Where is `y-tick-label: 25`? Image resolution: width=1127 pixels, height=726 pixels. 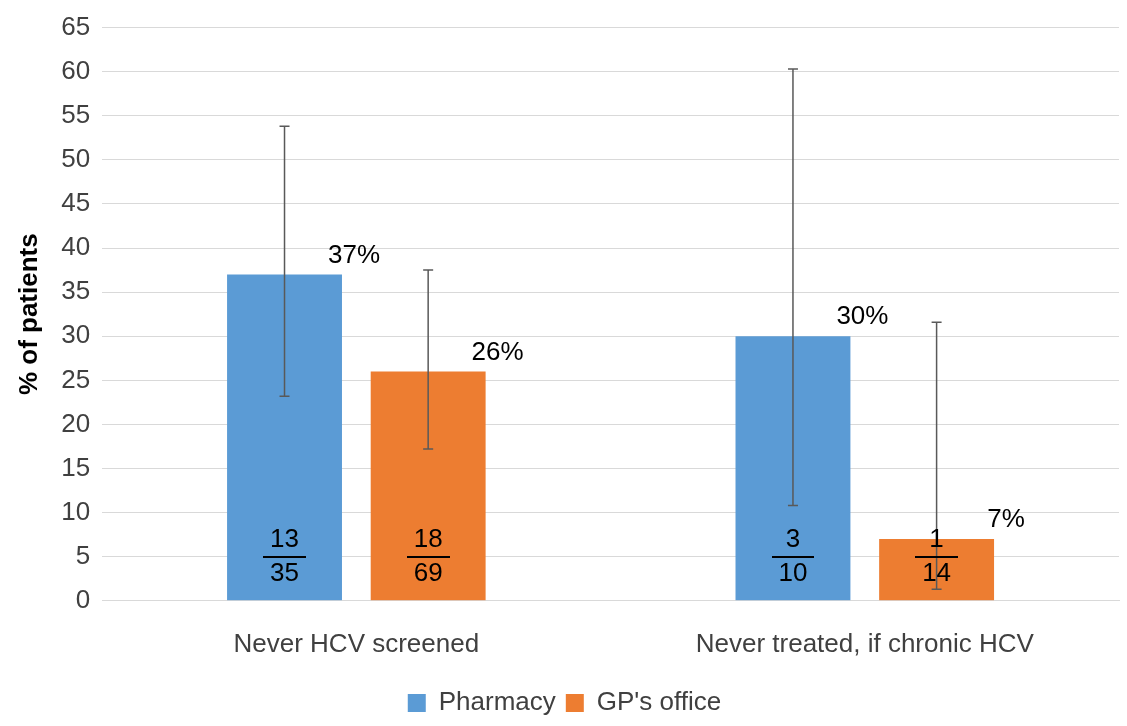
y-tick-label: 25 is located at coordinates (76, 378).